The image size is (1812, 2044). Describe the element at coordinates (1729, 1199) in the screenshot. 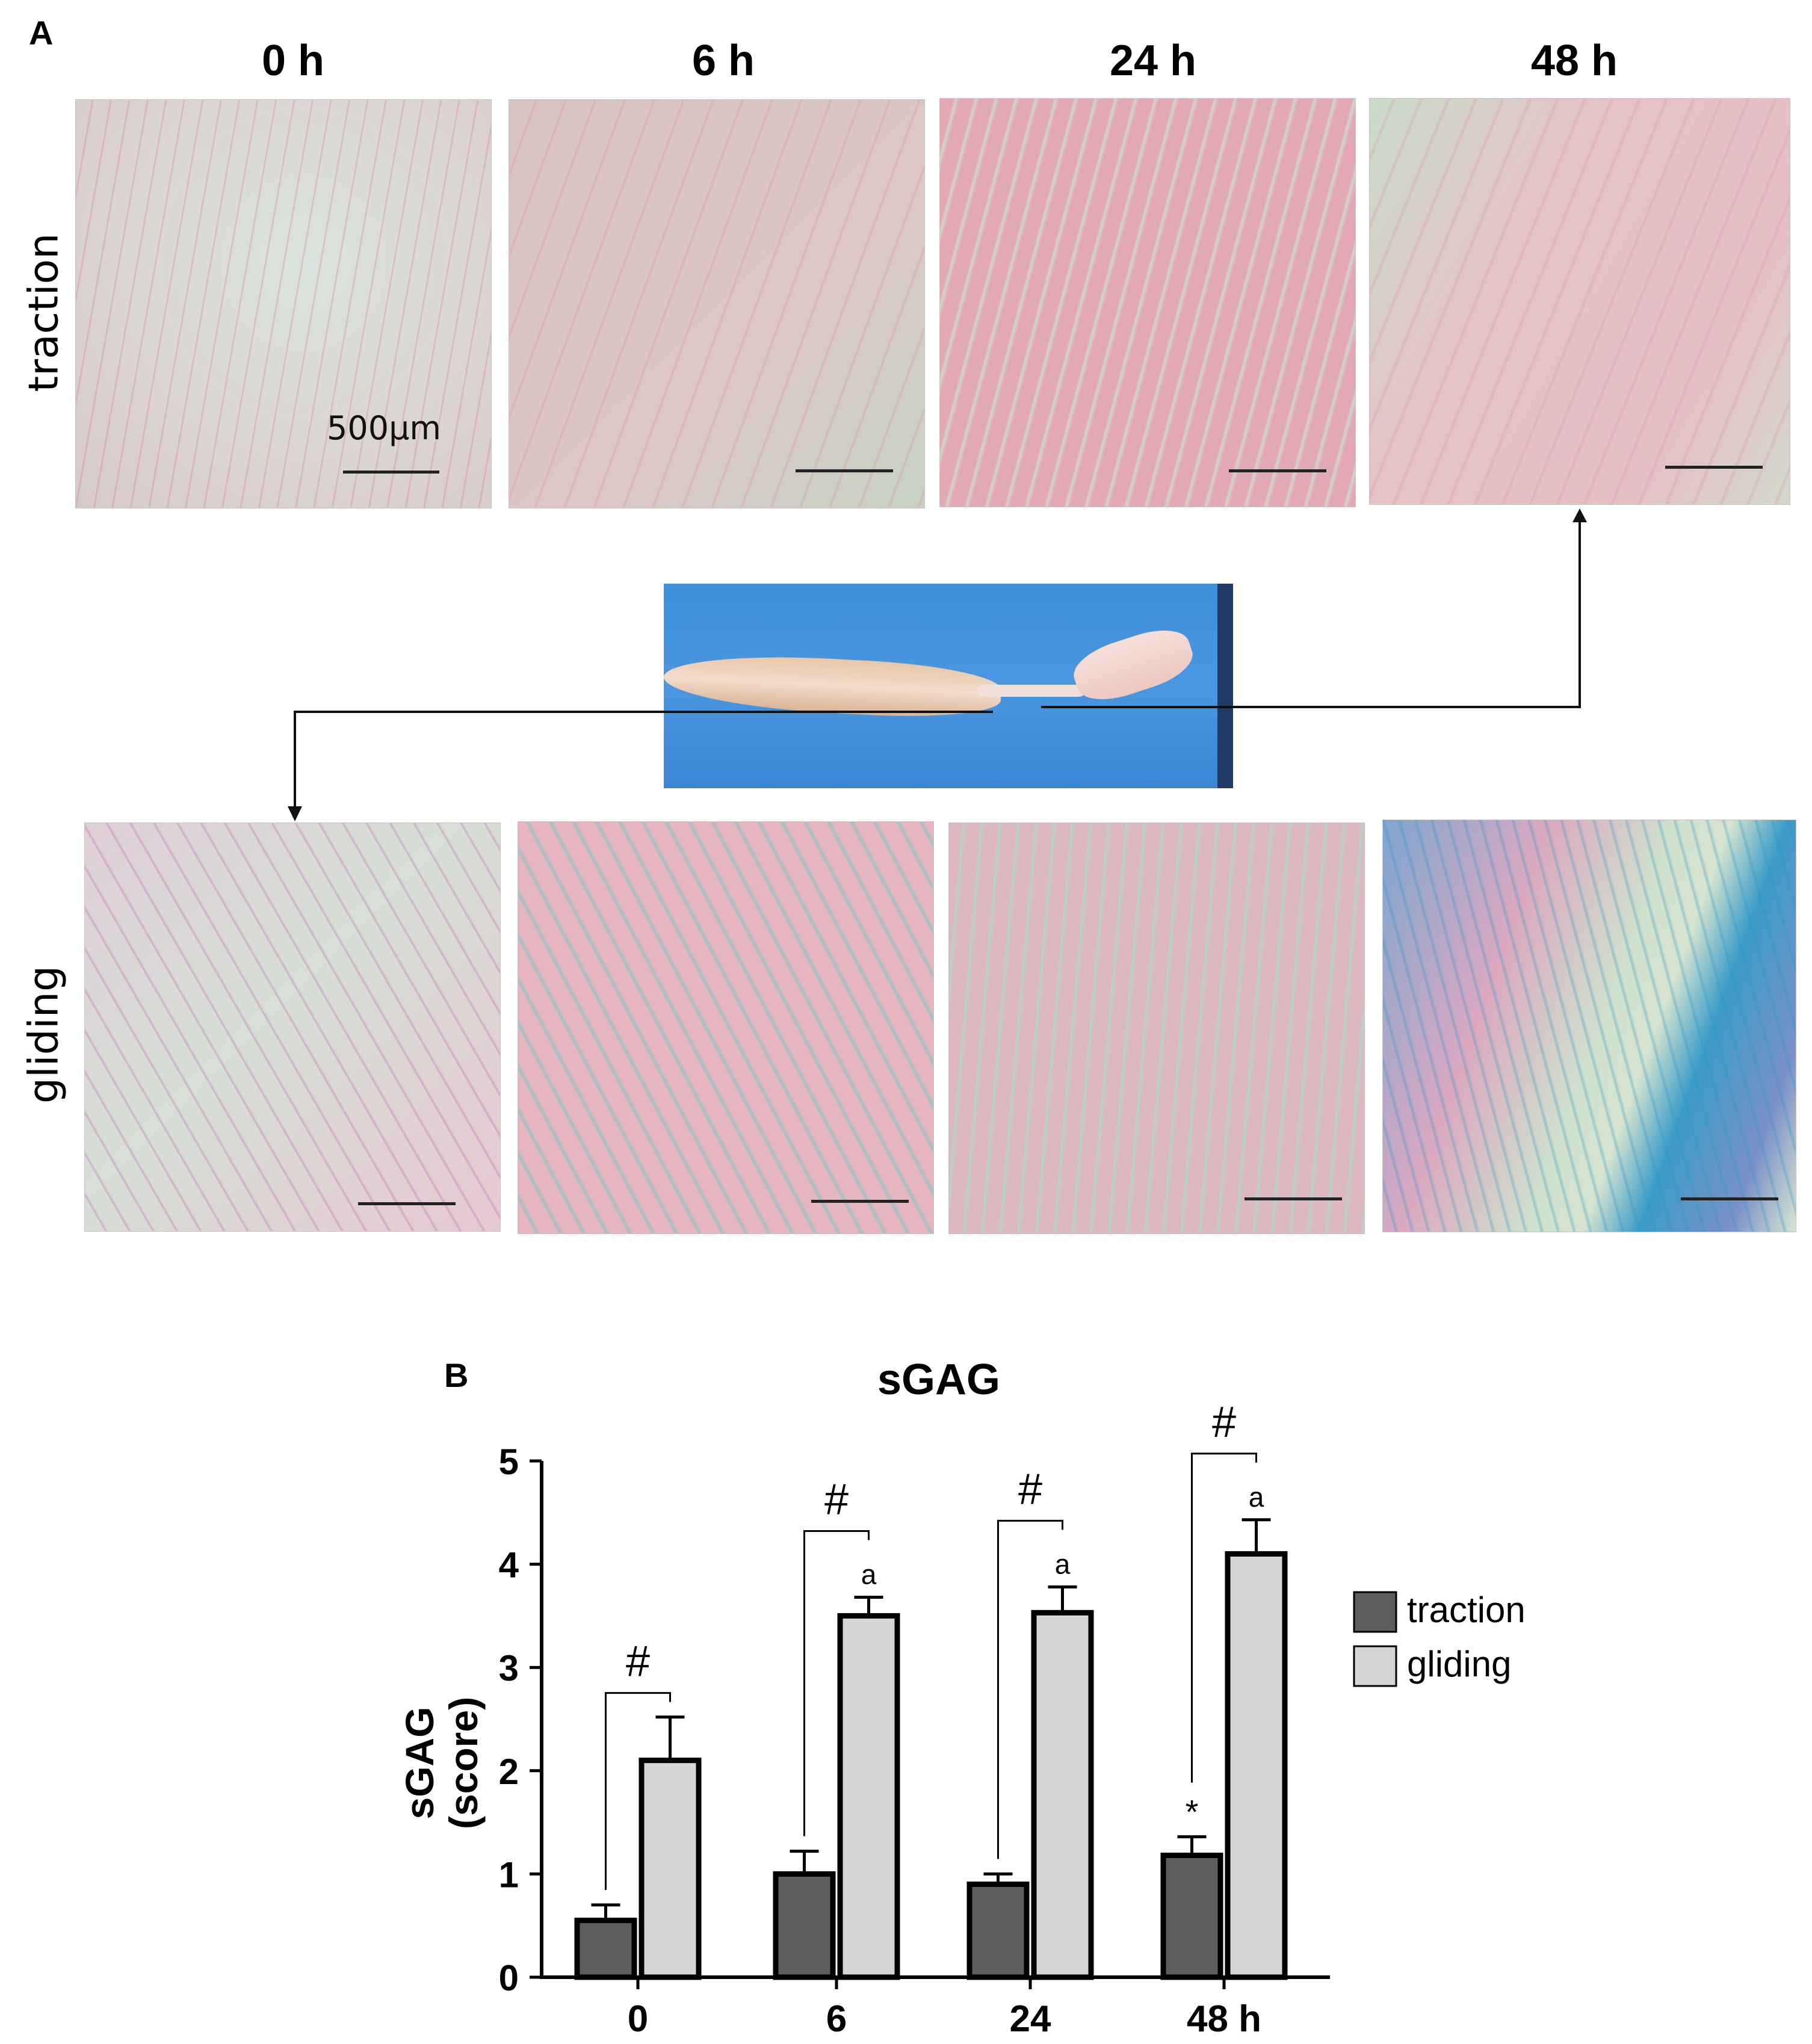

I see `scale-bar-gliding-48h` at that location.